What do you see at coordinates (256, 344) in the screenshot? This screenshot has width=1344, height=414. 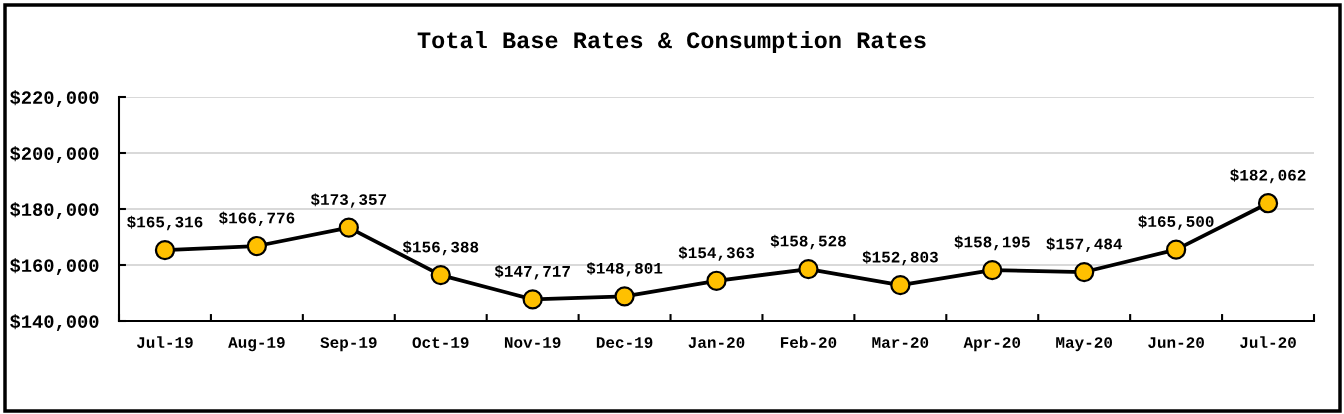 I see `x-tick-label: Aug-19` at bounding box center [256, 344].